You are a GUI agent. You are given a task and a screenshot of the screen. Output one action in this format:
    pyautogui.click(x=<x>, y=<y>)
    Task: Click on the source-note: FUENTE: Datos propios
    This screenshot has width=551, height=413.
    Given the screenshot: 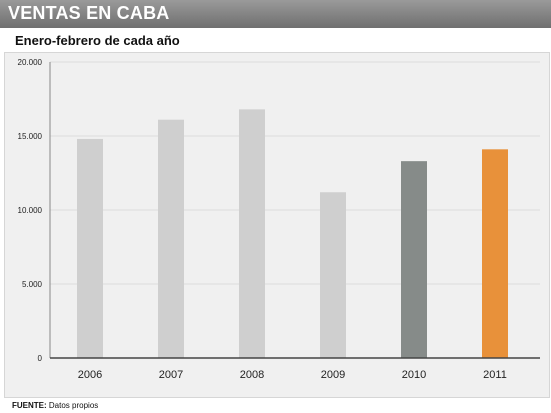 What is the action you would take?
    pyautogui.click(x=55, y=405)
    